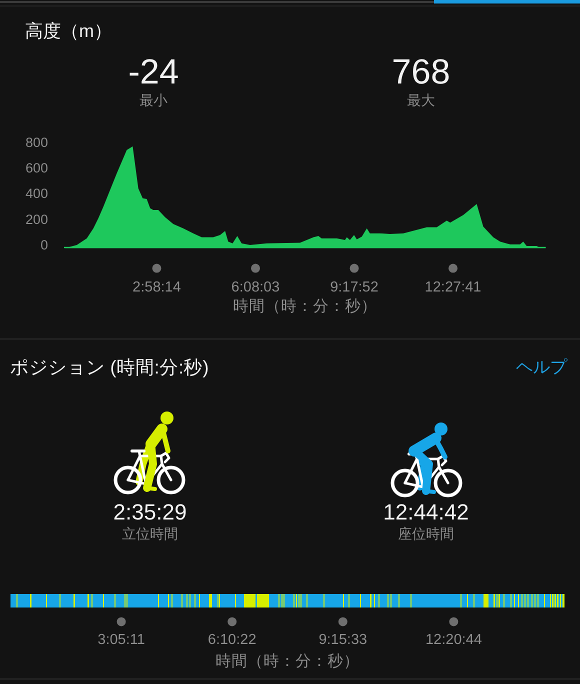  I want to click on y-tick-label: 0, so click(44, 245).